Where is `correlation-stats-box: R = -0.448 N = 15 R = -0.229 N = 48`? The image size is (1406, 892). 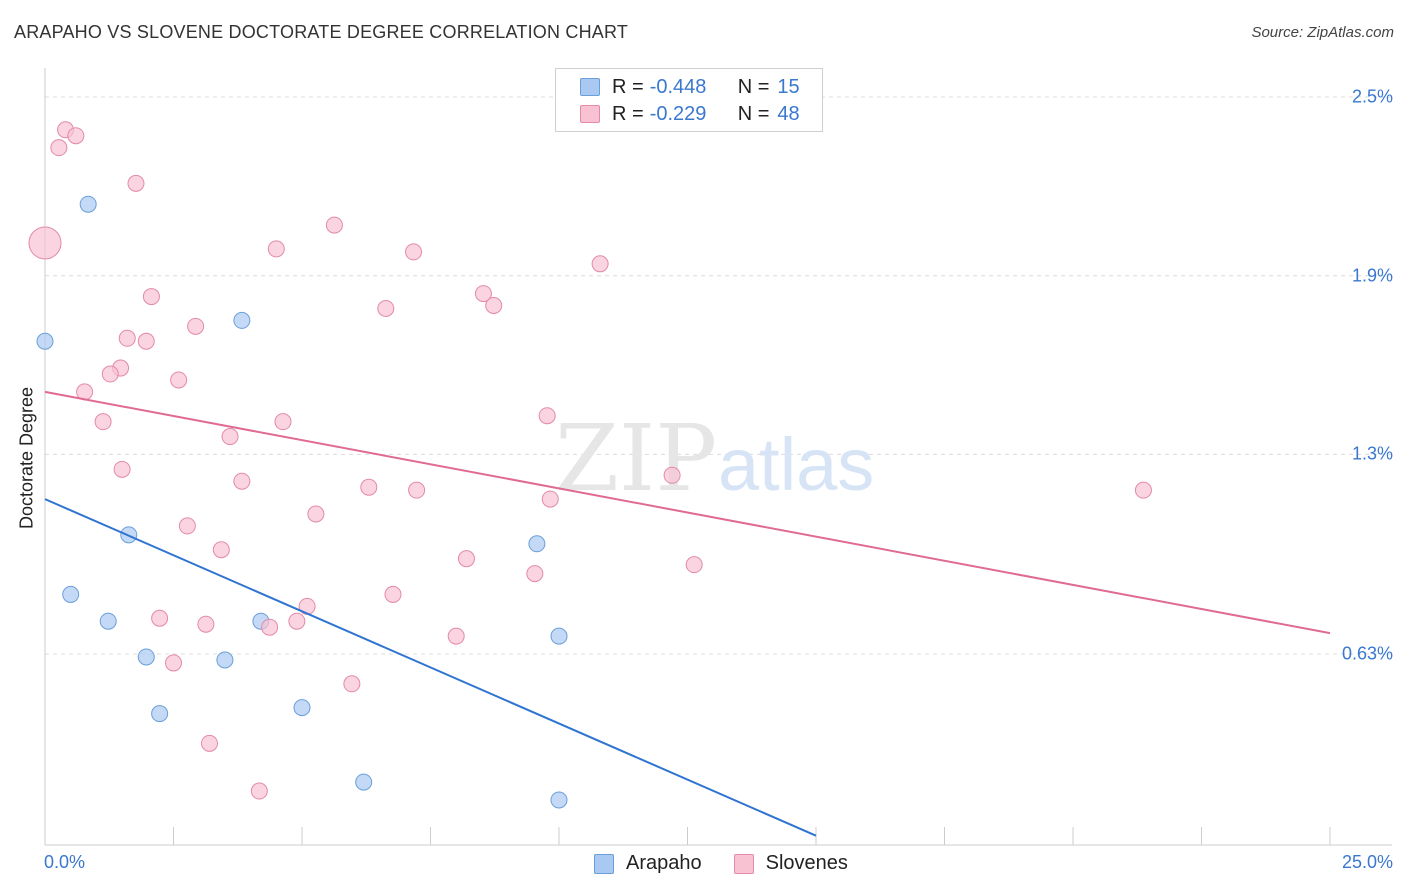
correlation-stats-box: R = -0.448 N = 15 R = -0.229 N = 48 is located at coordinates (689, 100).